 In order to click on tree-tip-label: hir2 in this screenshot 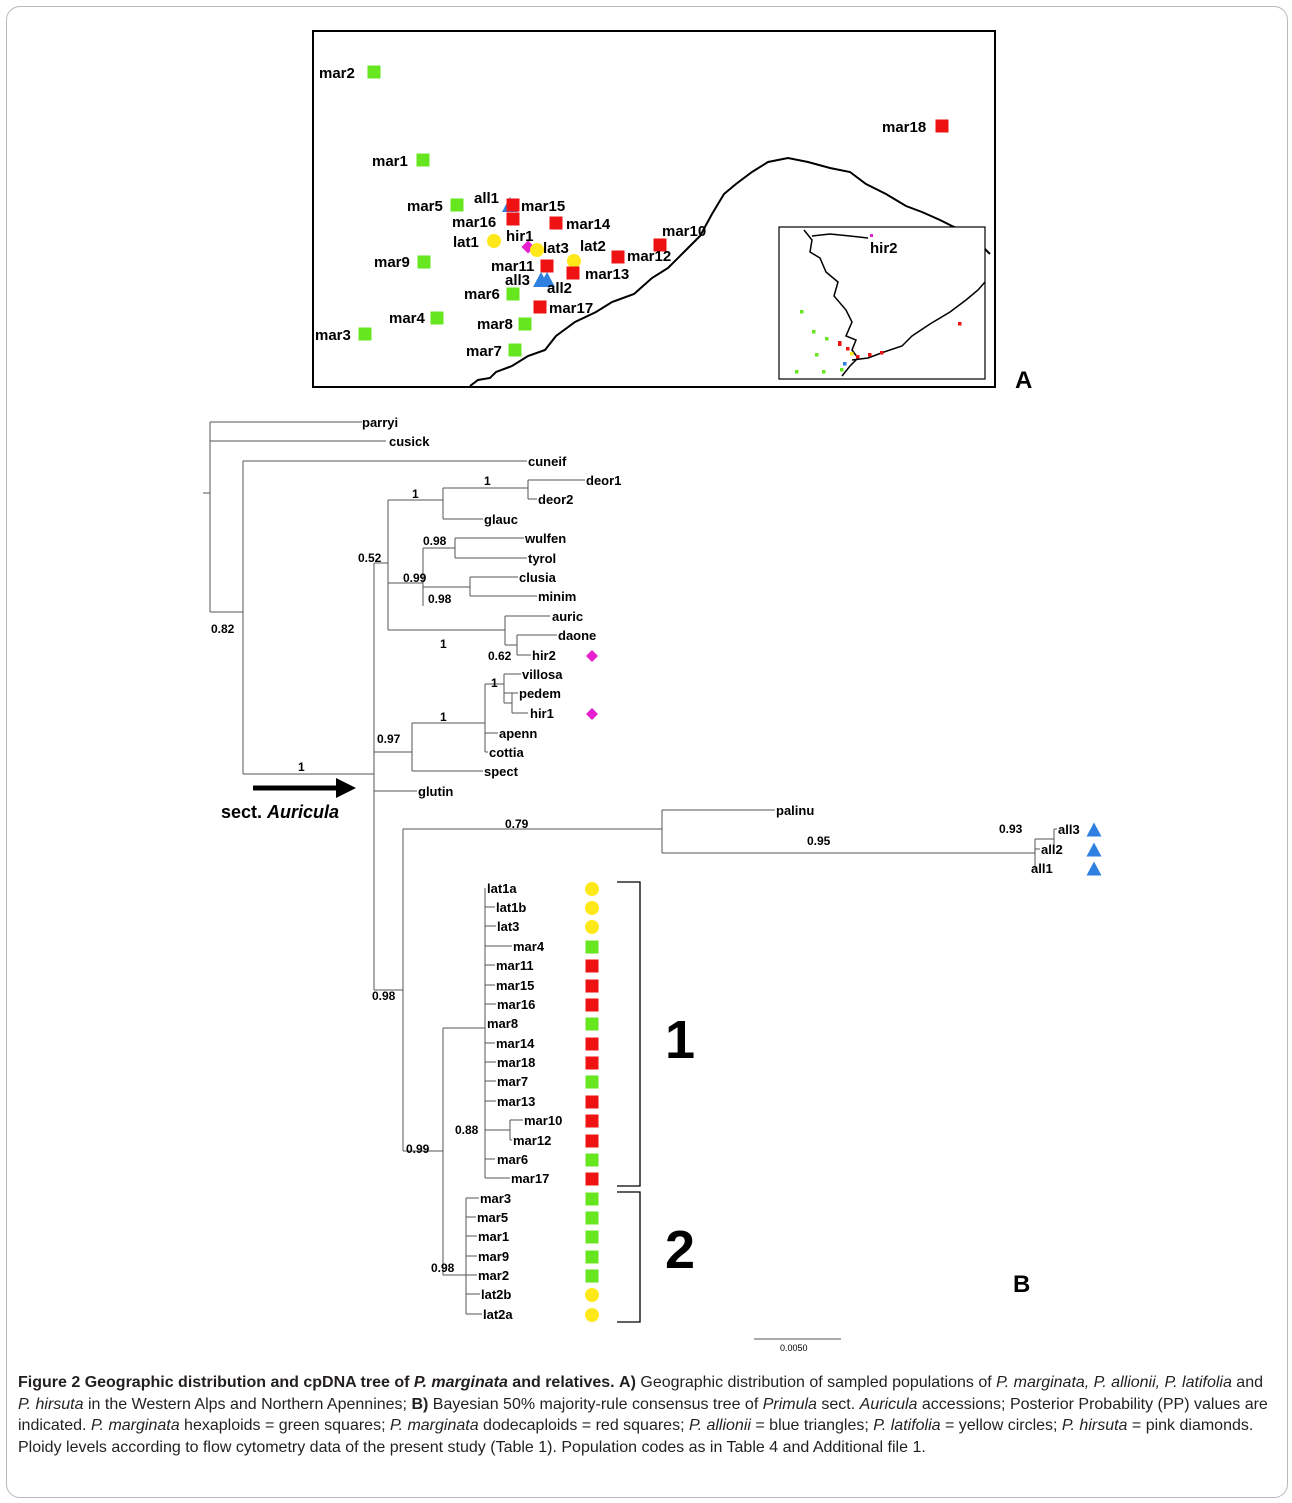, I will do `click(544, 655)`.